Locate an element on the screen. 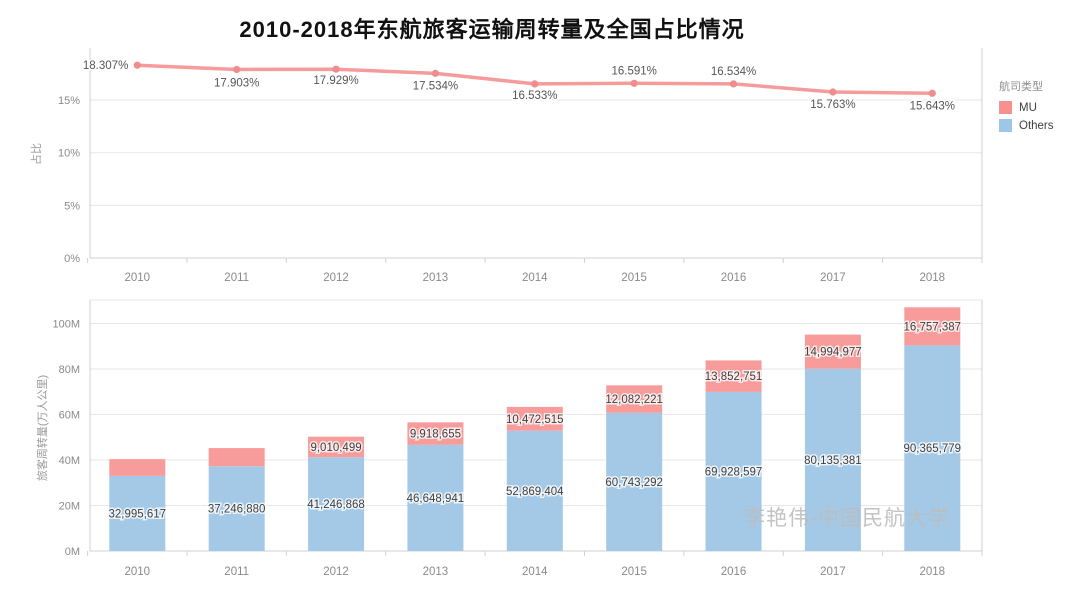  bar-others-2011 is located at coordinates (236, 508).